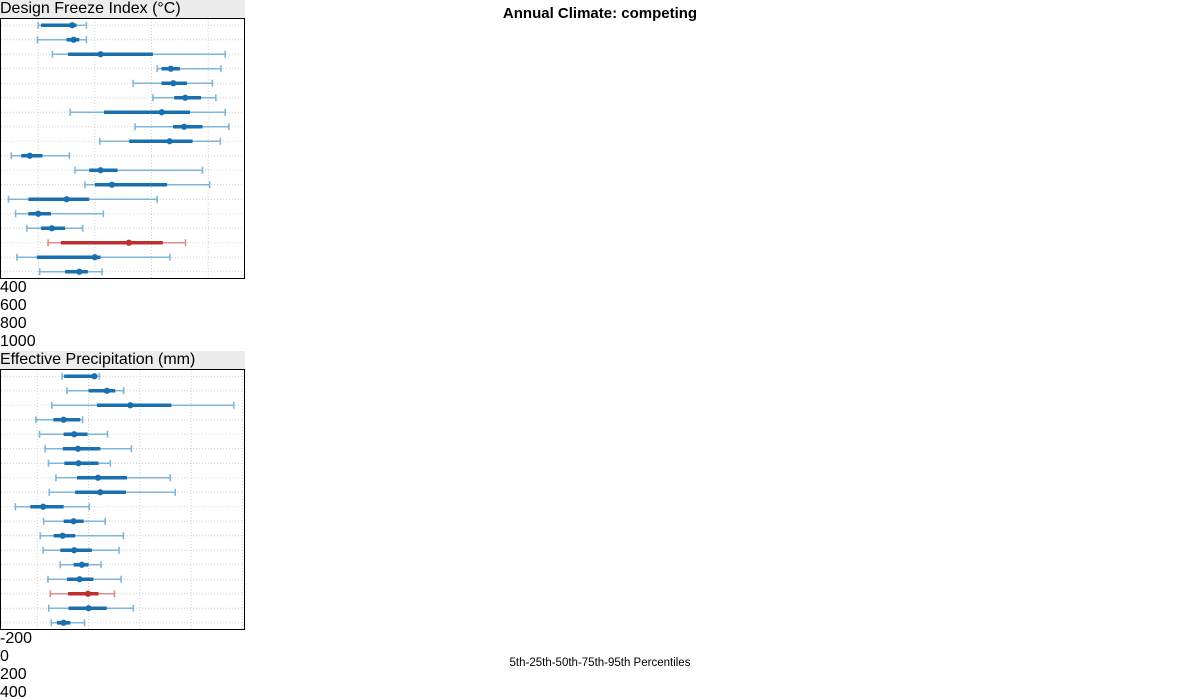 The height and width of the screenshot is (700, 1200). I want to click on axis-tick-label: 600, so click(13, 305).